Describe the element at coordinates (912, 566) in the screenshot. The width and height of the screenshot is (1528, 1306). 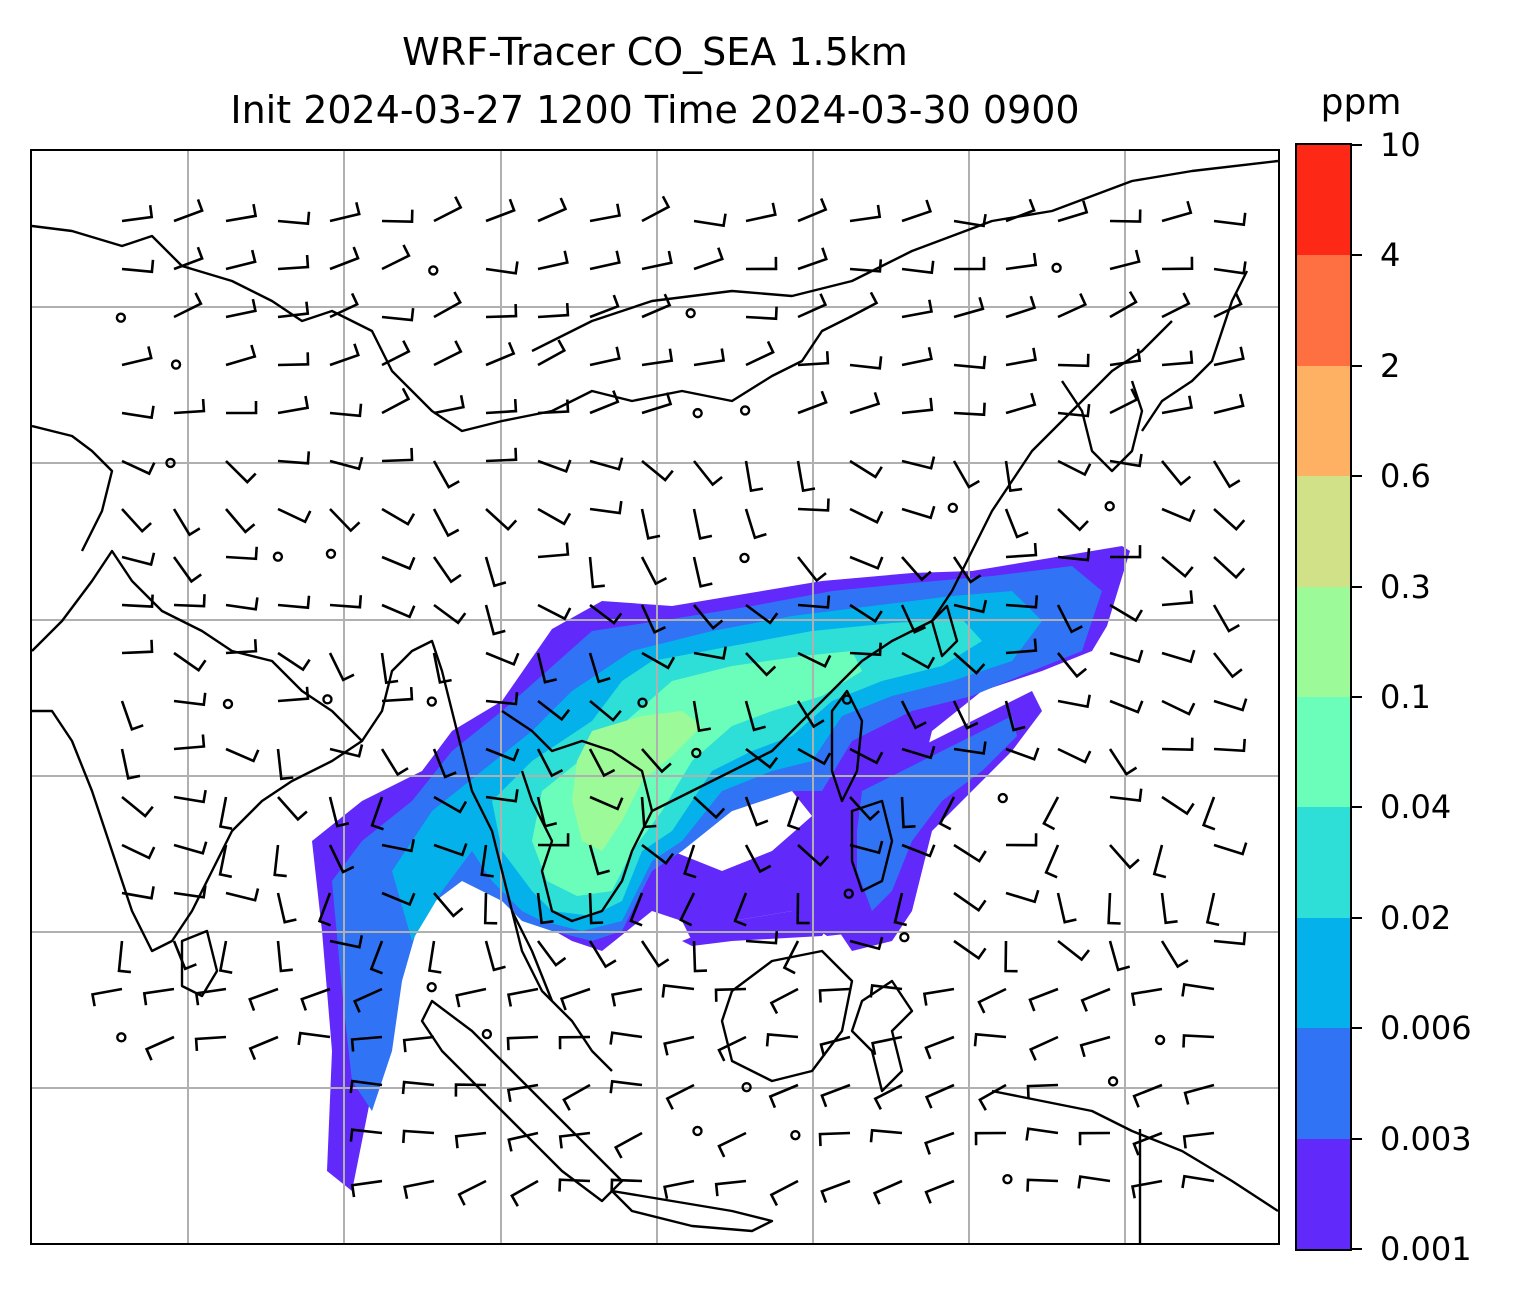
I see `china-east-coast` at that location.